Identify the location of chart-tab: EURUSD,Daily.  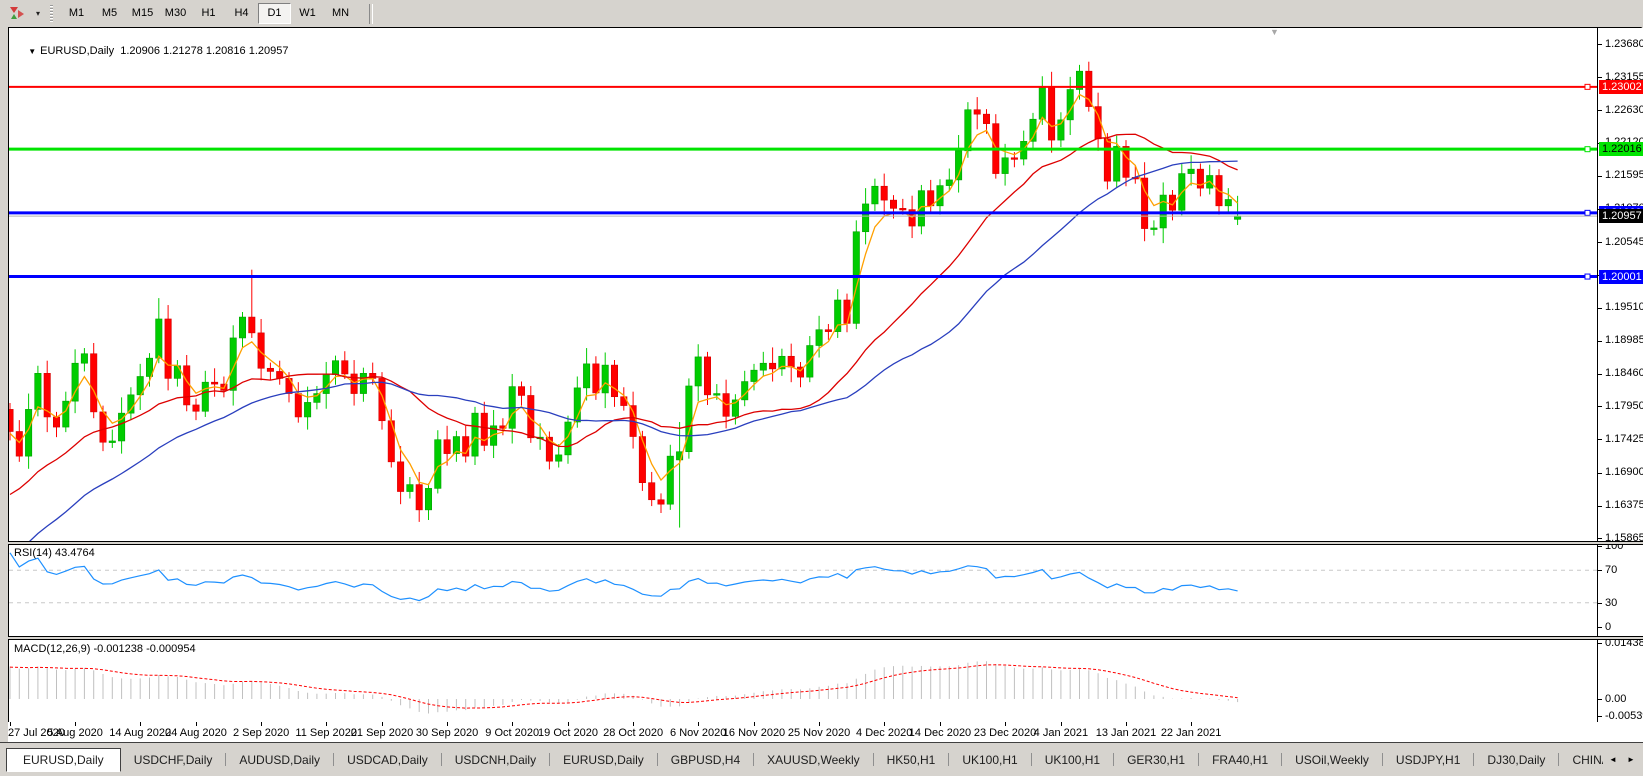
(603, 759).